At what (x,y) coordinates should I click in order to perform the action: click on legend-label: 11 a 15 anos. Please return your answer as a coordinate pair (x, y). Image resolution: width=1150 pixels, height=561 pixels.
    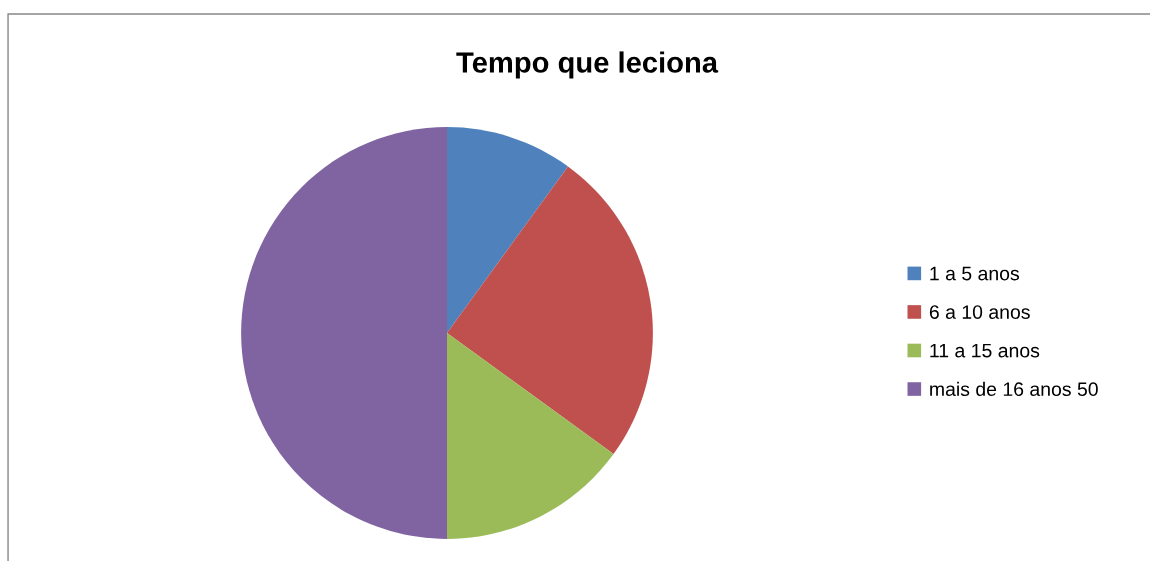
    Looking at the image, I should click on (985, 350).